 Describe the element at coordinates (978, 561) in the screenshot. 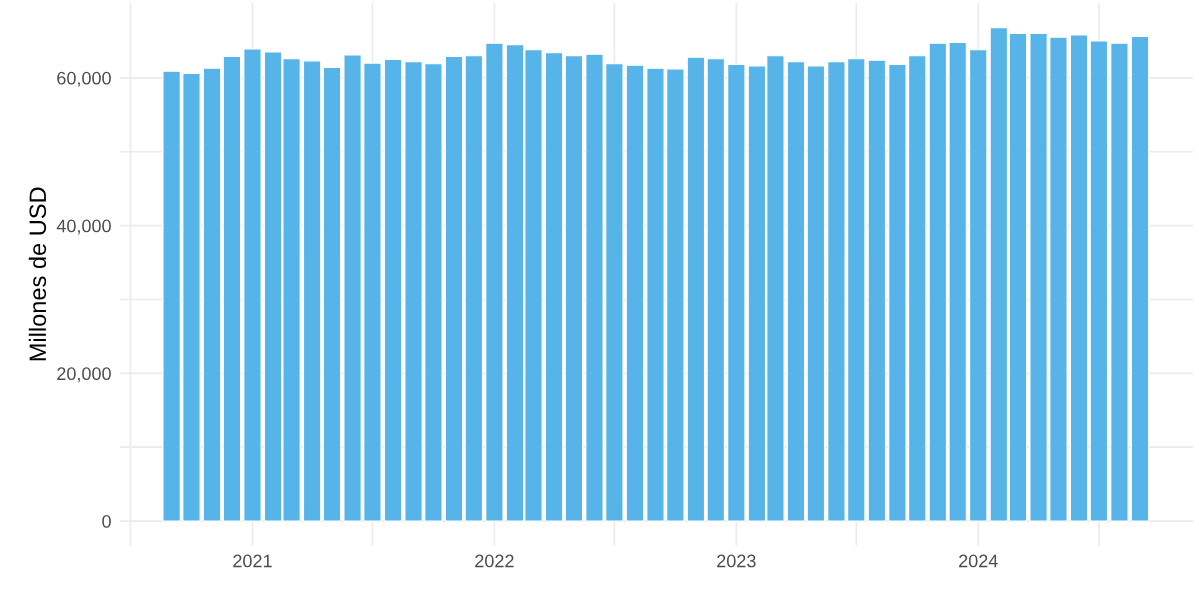

I see `x-tick-label: 2024` at that location.